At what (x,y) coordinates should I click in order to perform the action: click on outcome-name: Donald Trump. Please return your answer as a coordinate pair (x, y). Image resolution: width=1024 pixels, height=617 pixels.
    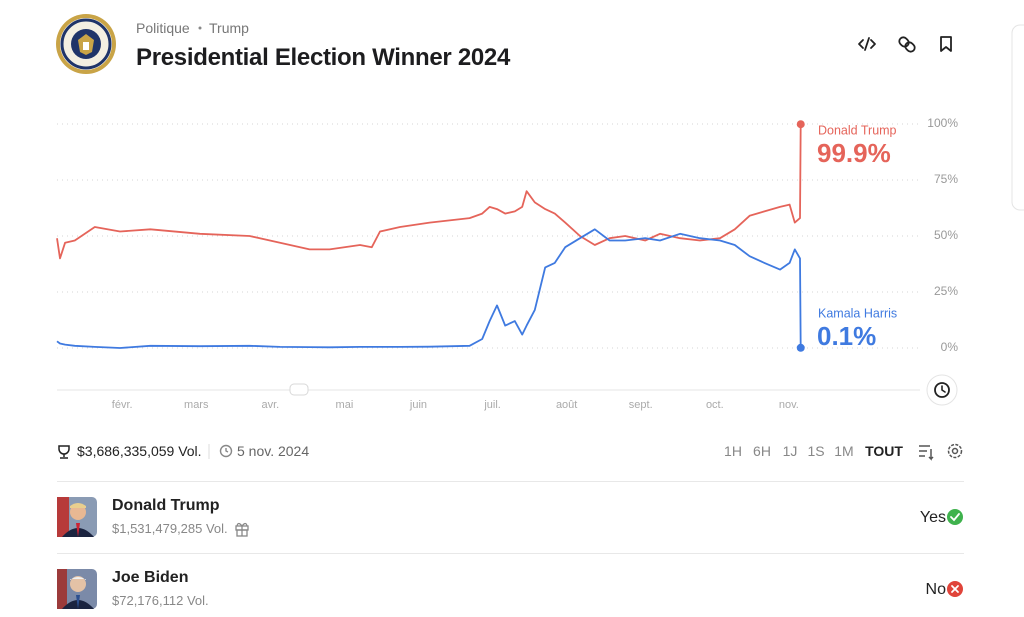
    Looking at the image, I should click on (166, 505).